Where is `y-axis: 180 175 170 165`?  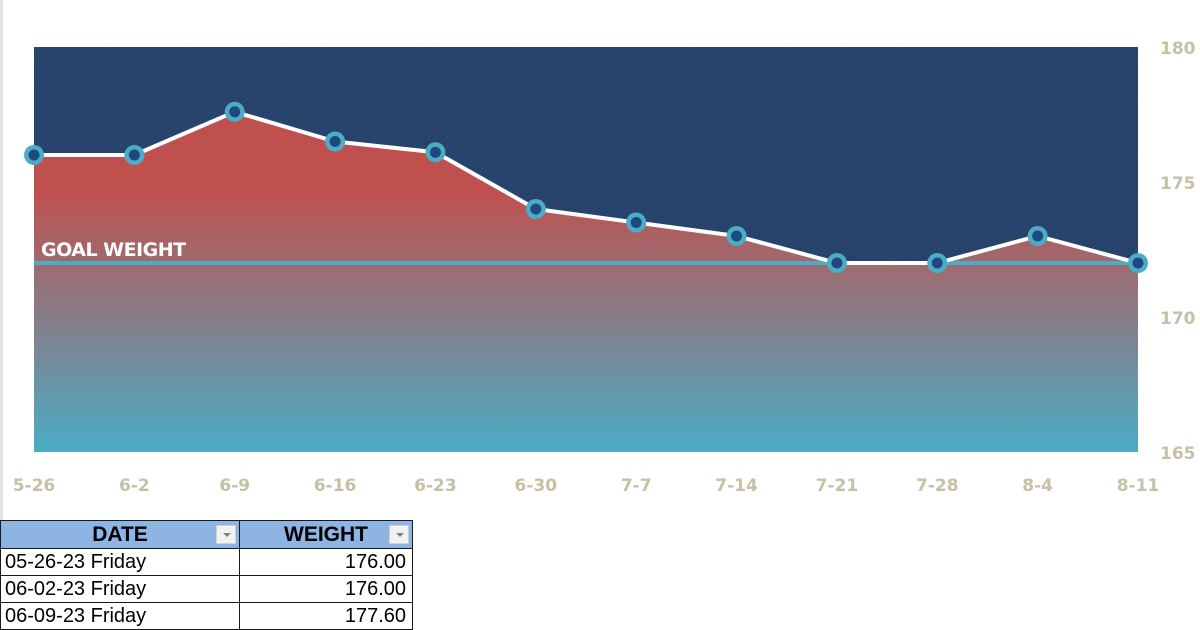 y-axis: 180 175 170 165 is located at coordinates (1178, 251).